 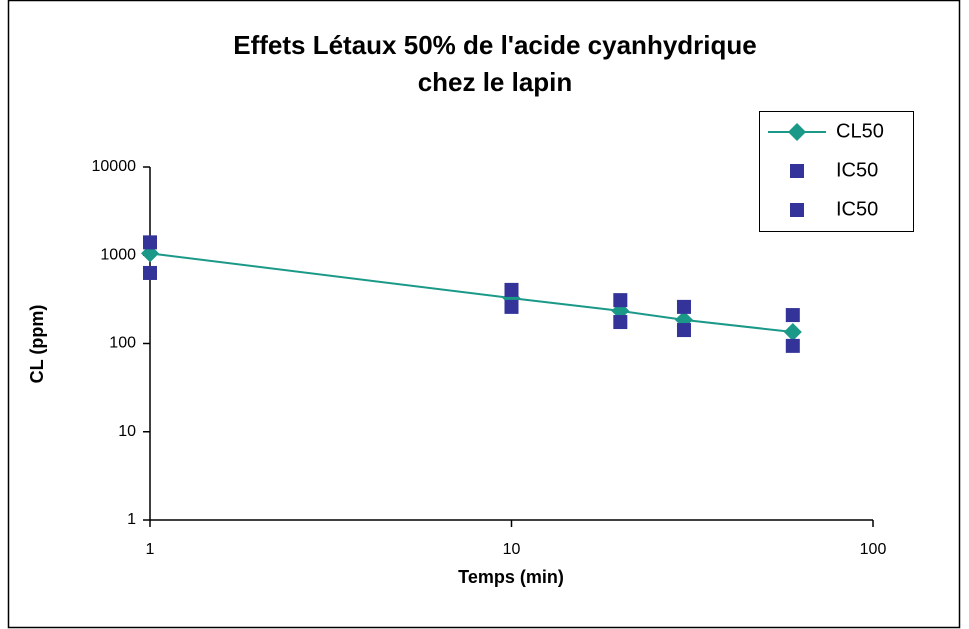 What do you see at coordinates (495, 82) in the screenshot?
I see `chart-title: chez le lapin` at bounding box center [495, 82].